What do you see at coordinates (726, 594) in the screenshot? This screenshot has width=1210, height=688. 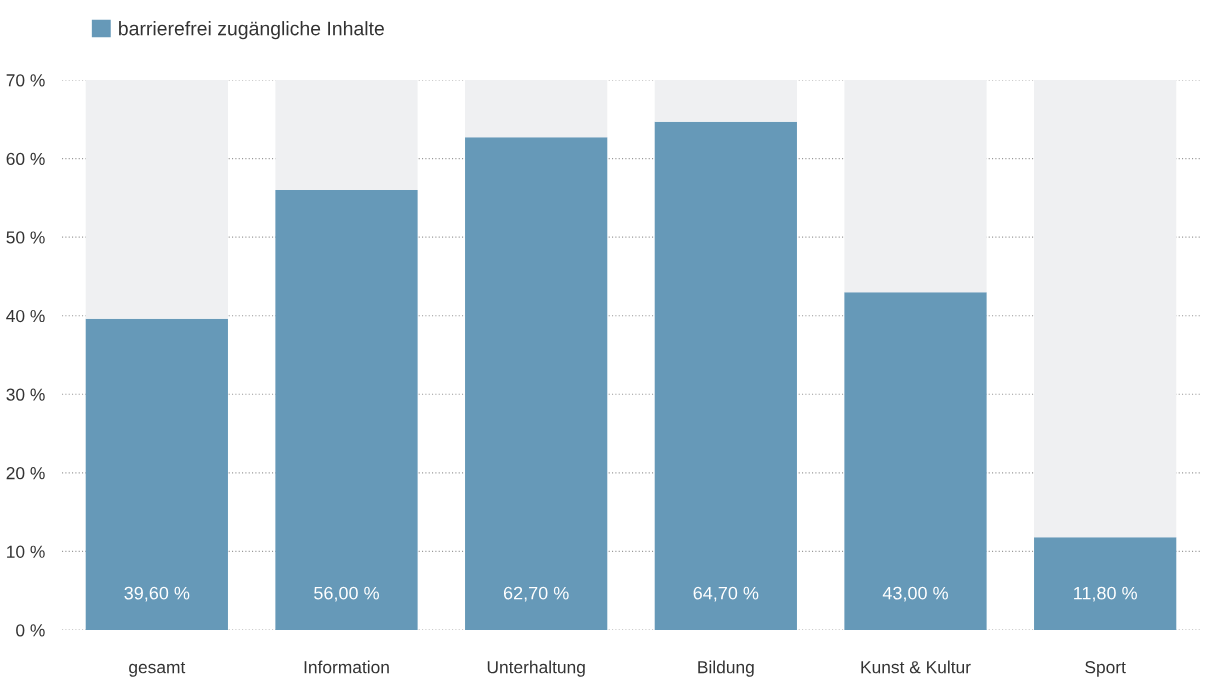 I see `data-label: 64,70 %` at bounding box center [726, 594].